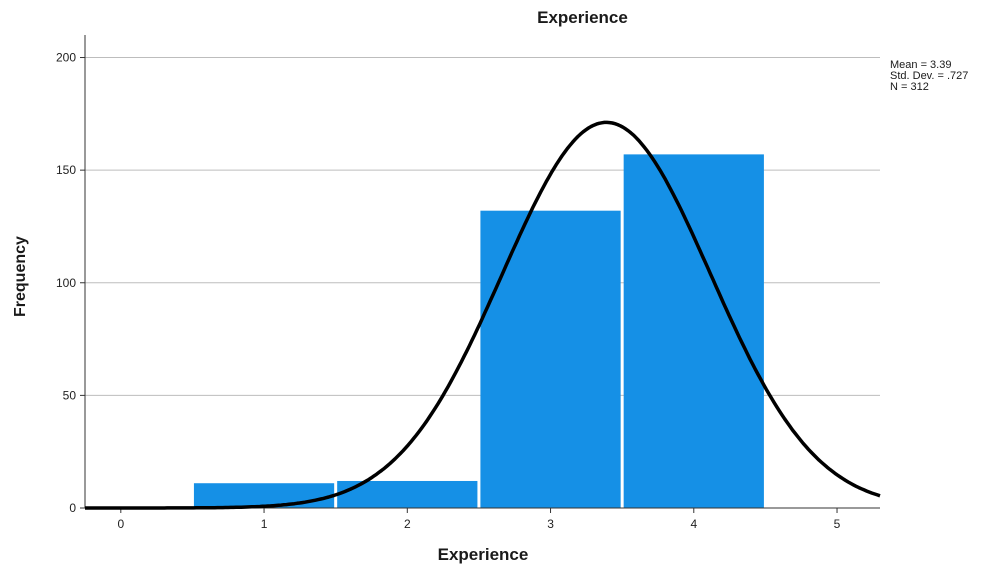  What do you see at coordinates (693, 524) in the screenshot?
I see `x-tick-label: 4` at bounding box center [693, 524].